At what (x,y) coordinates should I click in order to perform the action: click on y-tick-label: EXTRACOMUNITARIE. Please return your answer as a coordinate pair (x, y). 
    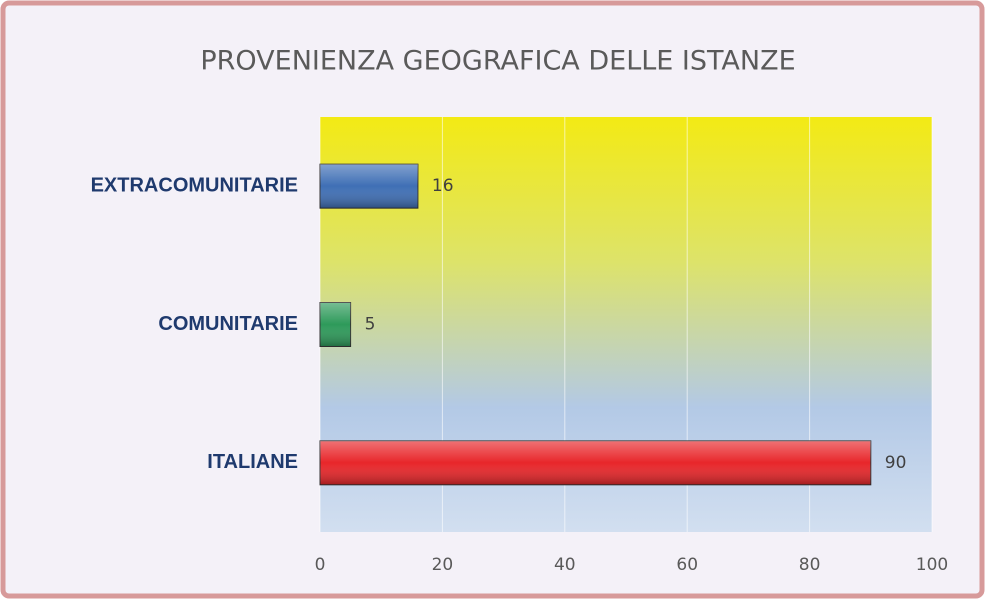
    Looking at the image, I should click on (194, 185).